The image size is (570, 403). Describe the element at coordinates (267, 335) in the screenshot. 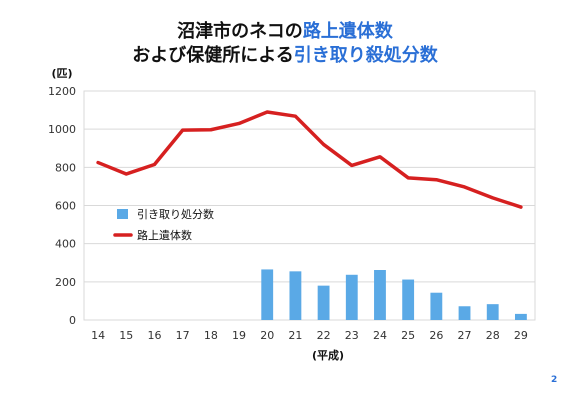

I see `x-tick-label: 20` at that location.